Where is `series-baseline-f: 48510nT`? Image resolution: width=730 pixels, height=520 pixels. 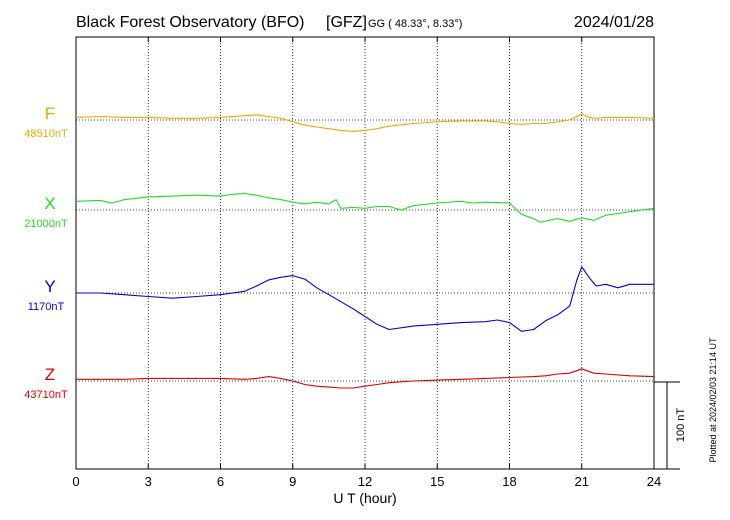 series-baseline-f: 48510nT is located at coordinates (46, 134).